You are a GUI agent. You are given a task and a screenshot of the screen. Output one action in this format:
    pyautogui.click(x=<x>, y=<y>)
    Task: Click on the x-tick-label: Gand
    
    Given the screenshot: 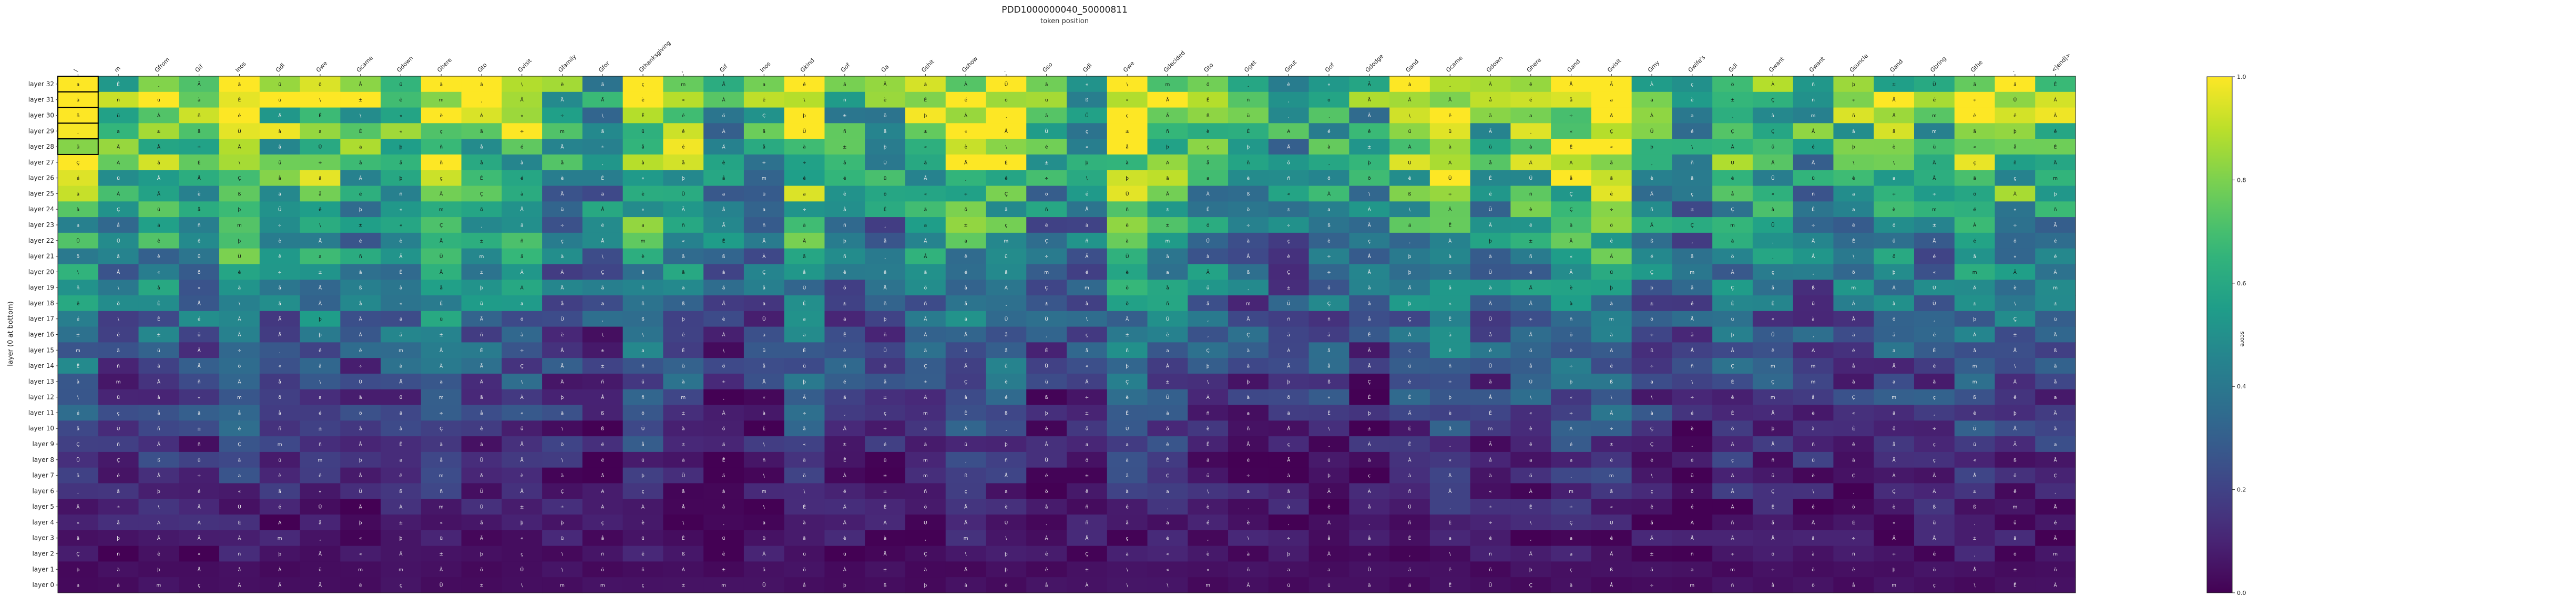 What is the action you would take?
    pyautogui.click(x=1897, y=66)
    